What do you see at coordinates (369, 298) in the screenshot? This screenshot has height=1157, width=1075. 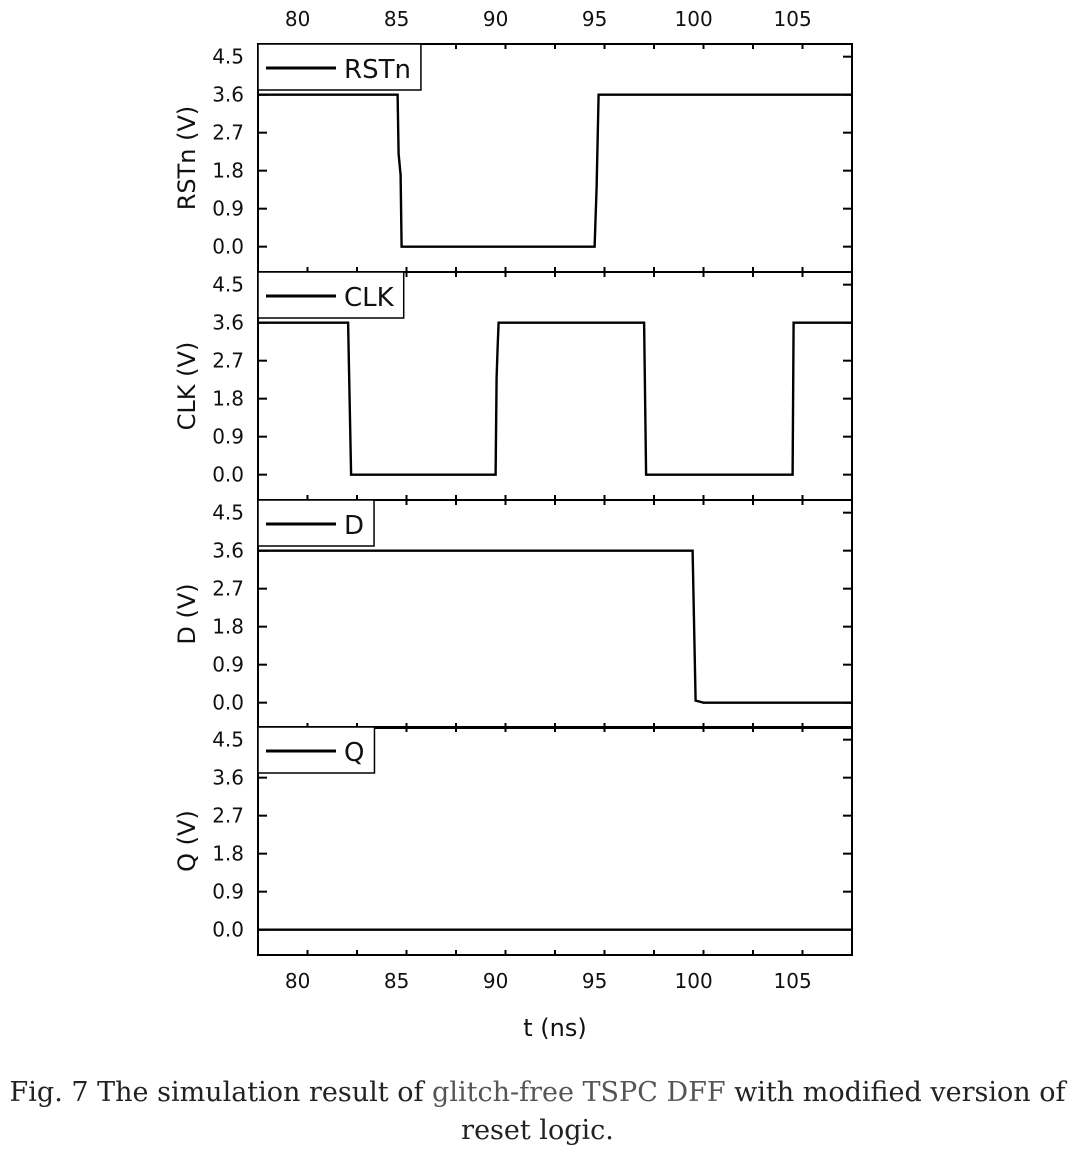 I see `clk-legend-label: CLK` at bounding box center [369, 298].